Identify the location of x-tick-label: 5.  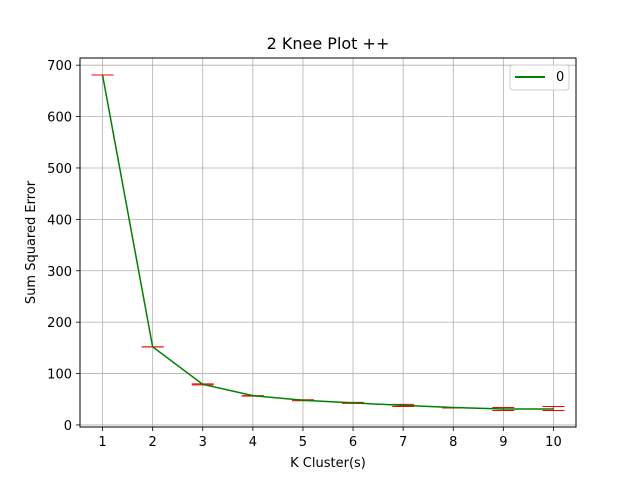
(303, 442).